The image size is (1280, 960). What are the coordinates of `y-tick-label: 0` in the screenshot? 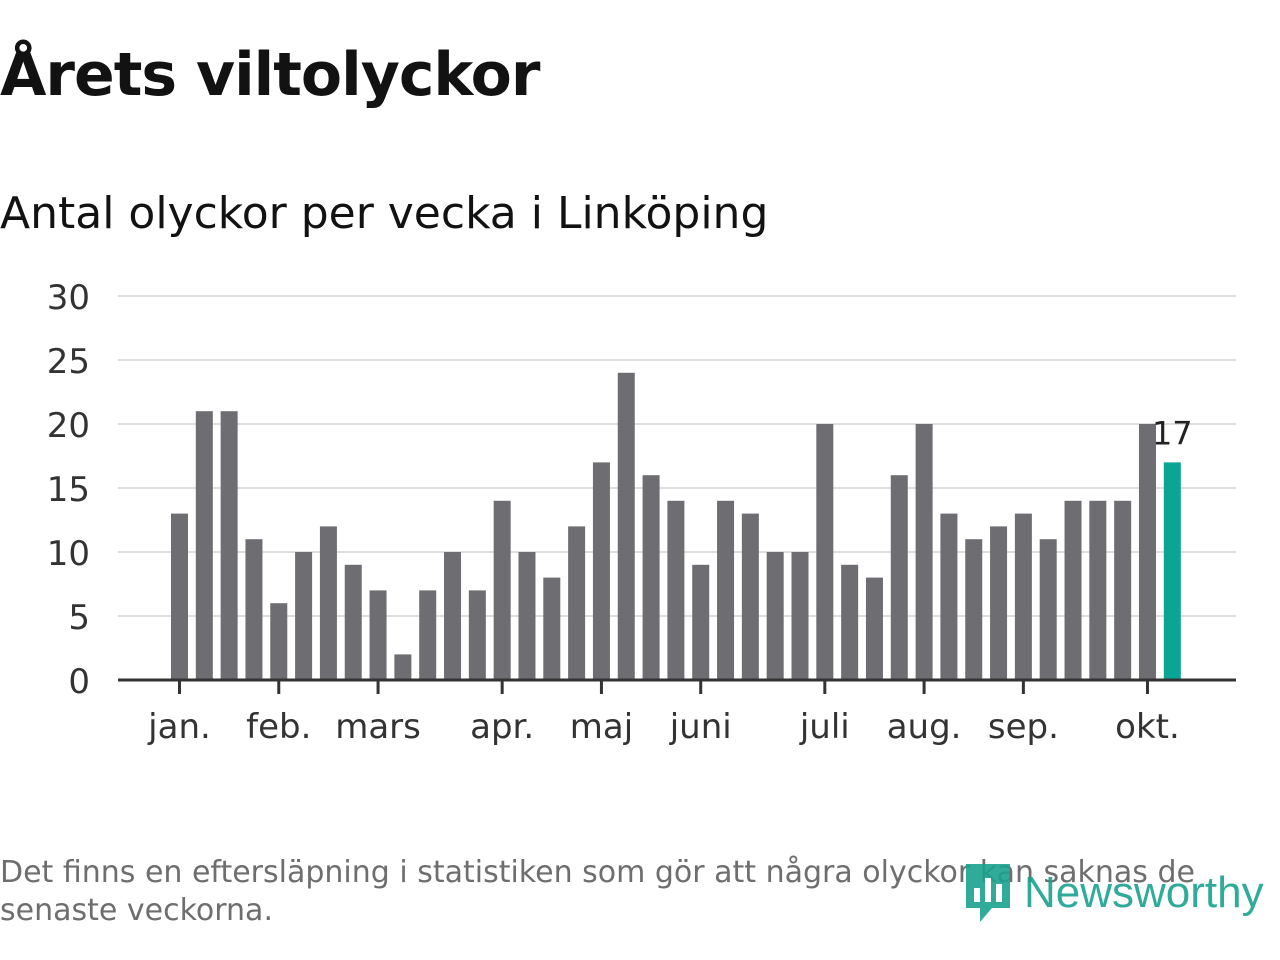 It's located at (79, 682).